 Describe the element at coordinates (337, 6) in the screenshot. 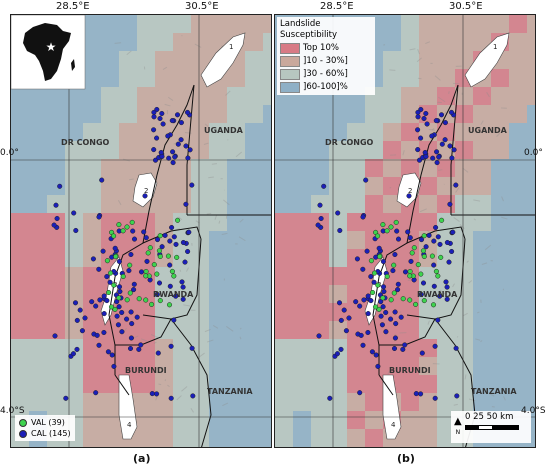

I see `tick-lon-b-left: 28.5°E` at that location.